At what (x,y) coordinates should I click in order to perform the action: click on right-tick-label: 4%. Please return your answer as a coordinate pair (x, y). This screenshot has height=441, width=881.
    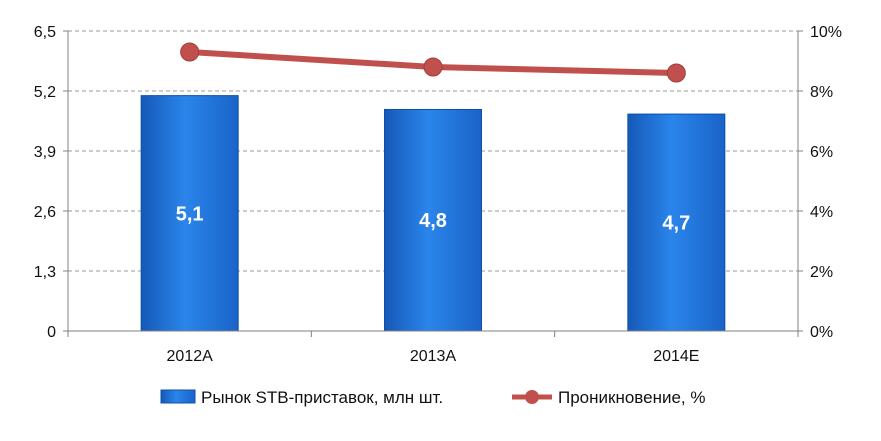
    Looking at the image, I should click on (821, 212).